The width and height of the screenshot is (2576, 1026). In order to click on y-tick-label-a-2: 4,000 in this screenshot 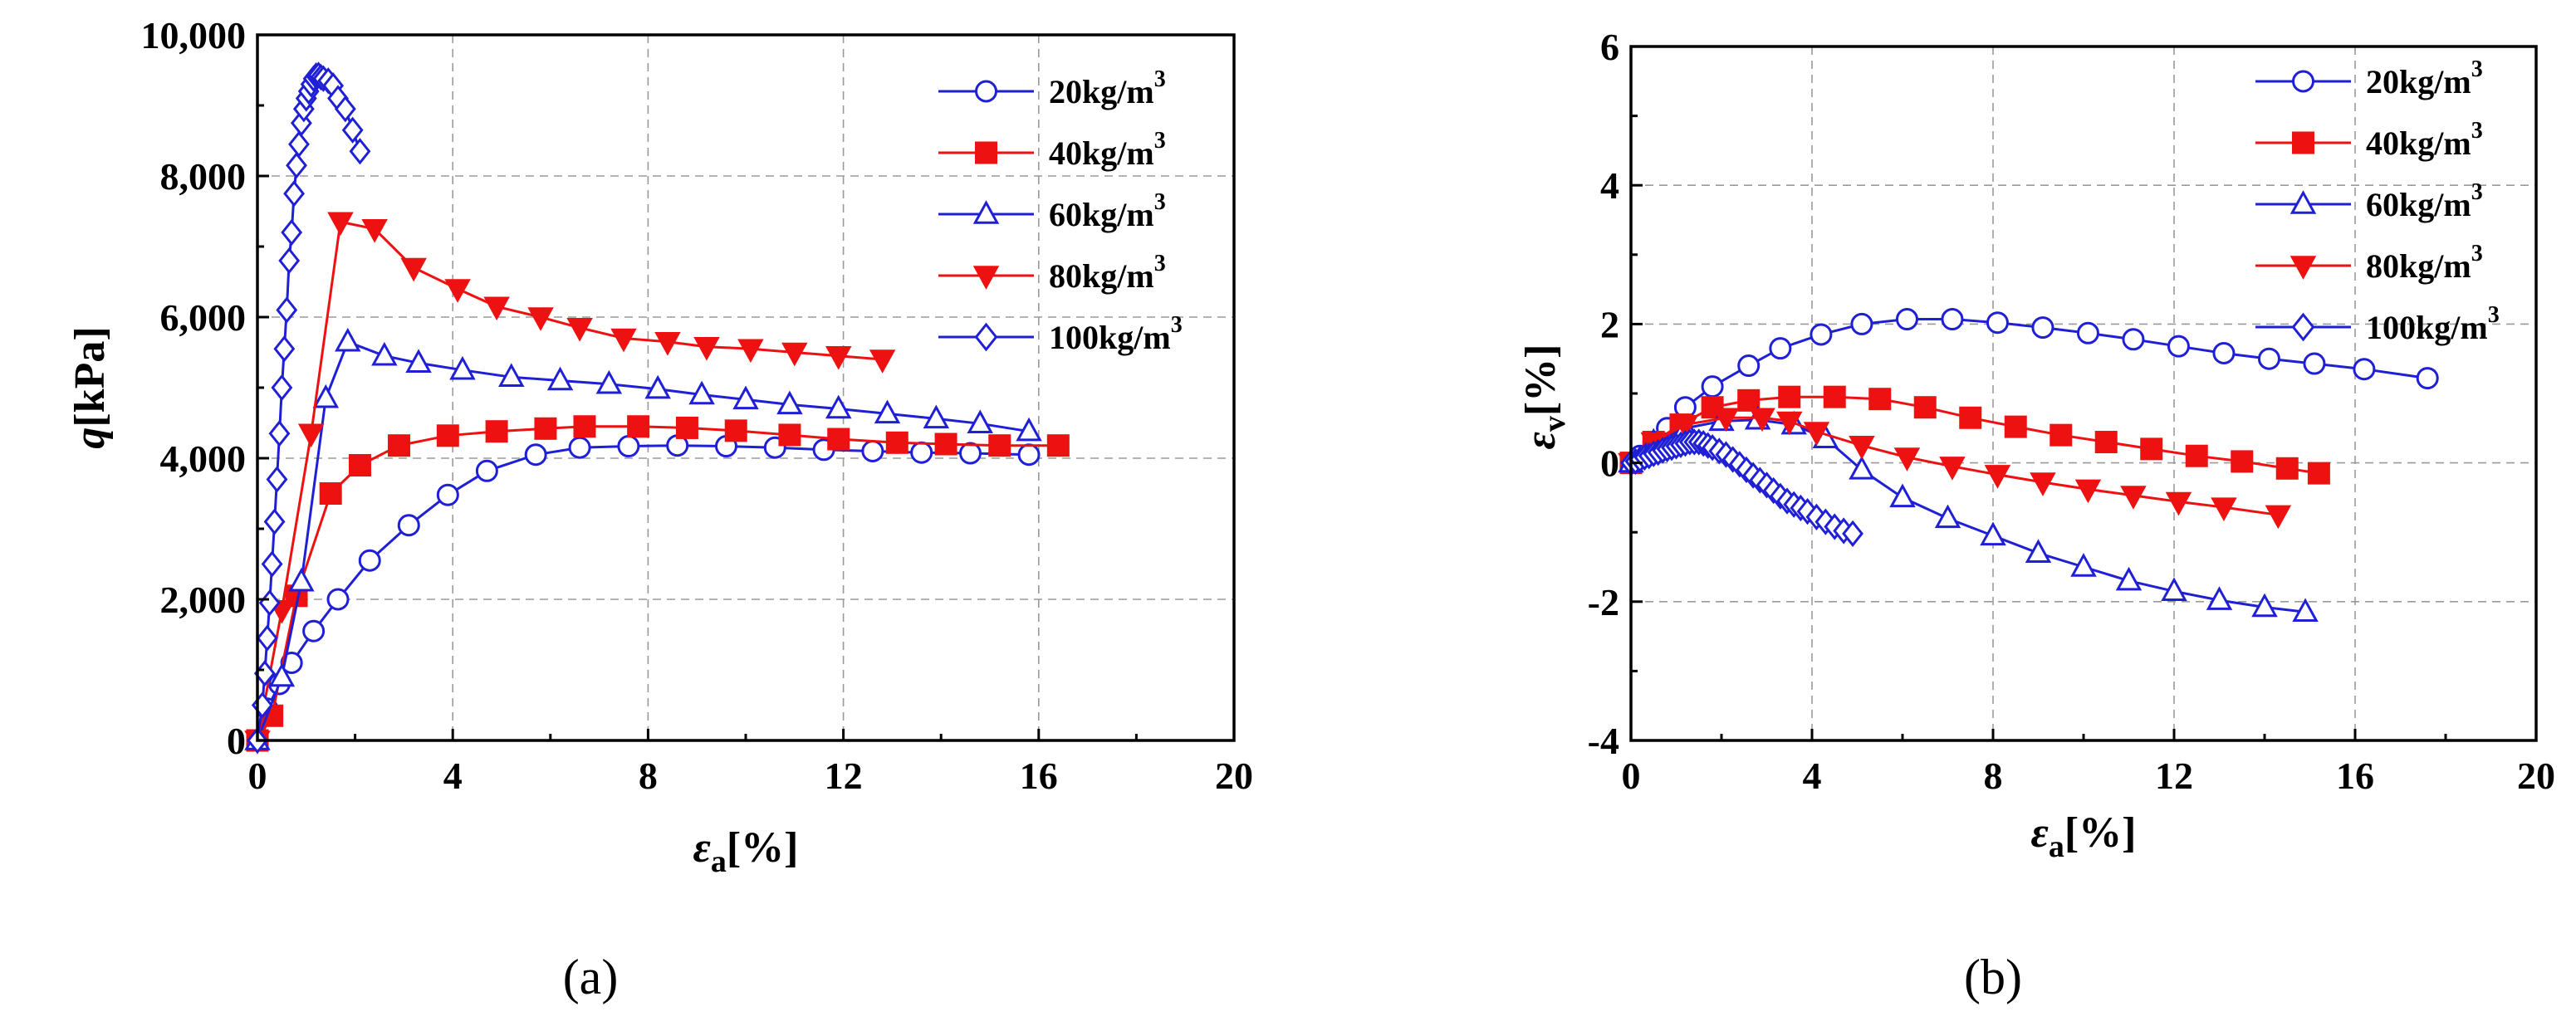, I will do `click(203, 458)`.